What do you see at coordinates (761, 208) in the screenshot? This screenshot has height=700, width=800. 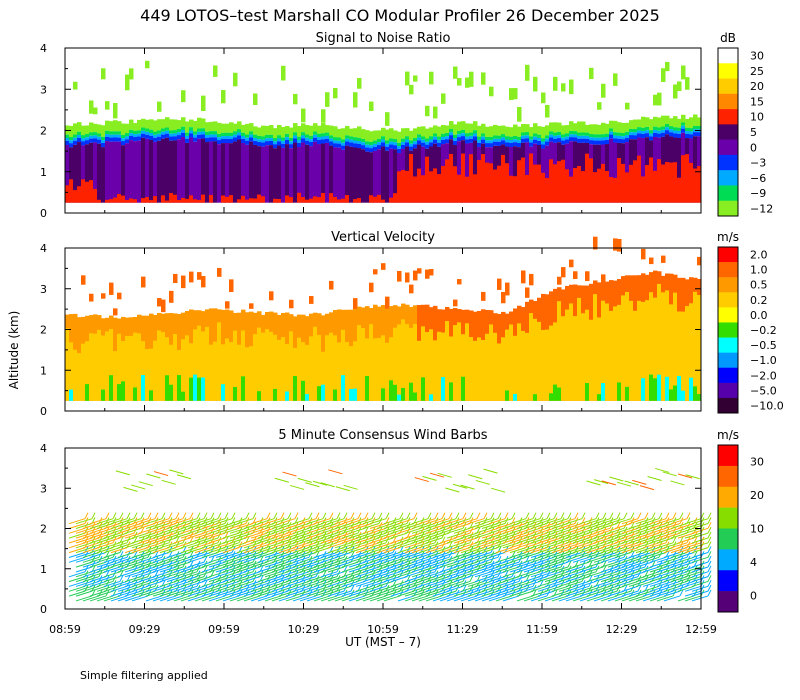 I see `colorbar-label: −12` at bounding box center [761, 208].